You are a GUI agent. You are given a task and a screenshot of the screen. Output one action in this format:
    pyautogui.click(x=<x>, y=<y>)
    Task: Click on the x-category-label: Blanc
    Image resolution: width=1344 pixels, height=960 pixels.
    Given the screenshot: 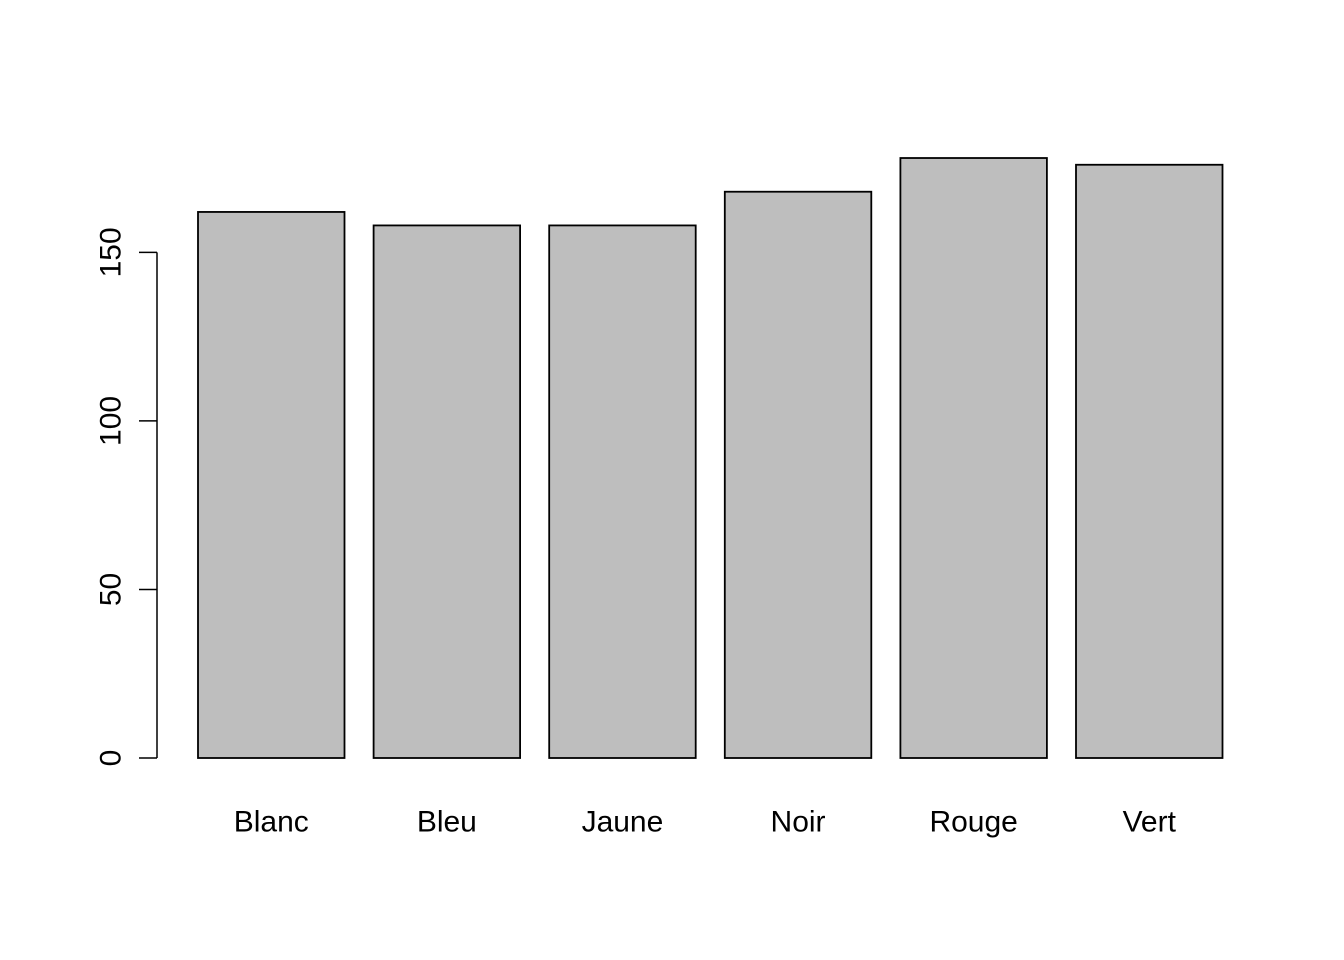 What is the action you would take?
    pyautogui.click(x=271, y=822)
    